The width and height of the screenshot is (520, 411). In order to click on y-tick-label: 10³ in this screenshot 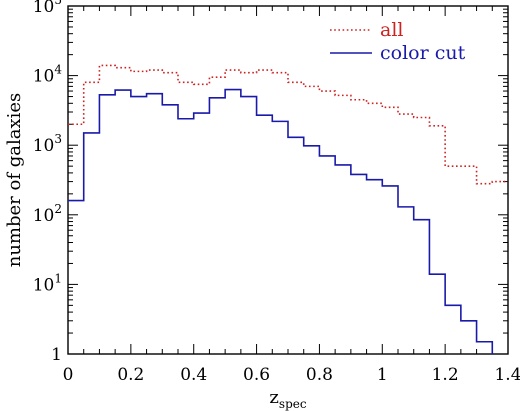, I will do `click(47, 144)`.